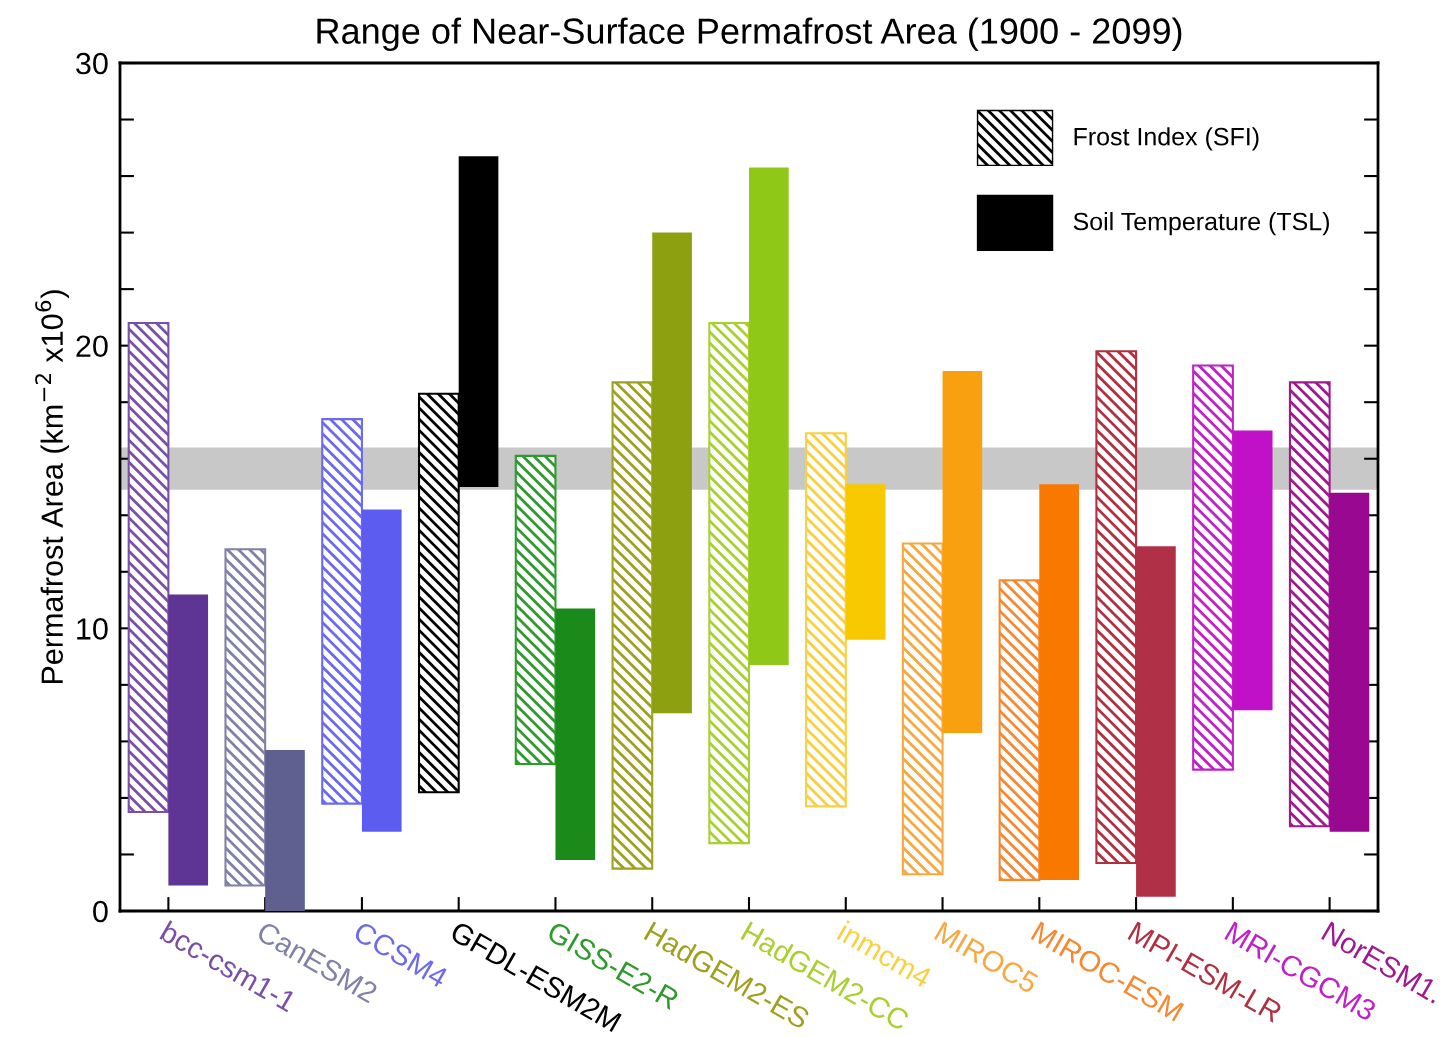 The height and width of the screenshot is (1037, 1444). I want to click on legend-label: Frost Index (SFI), so click(1166, 139).